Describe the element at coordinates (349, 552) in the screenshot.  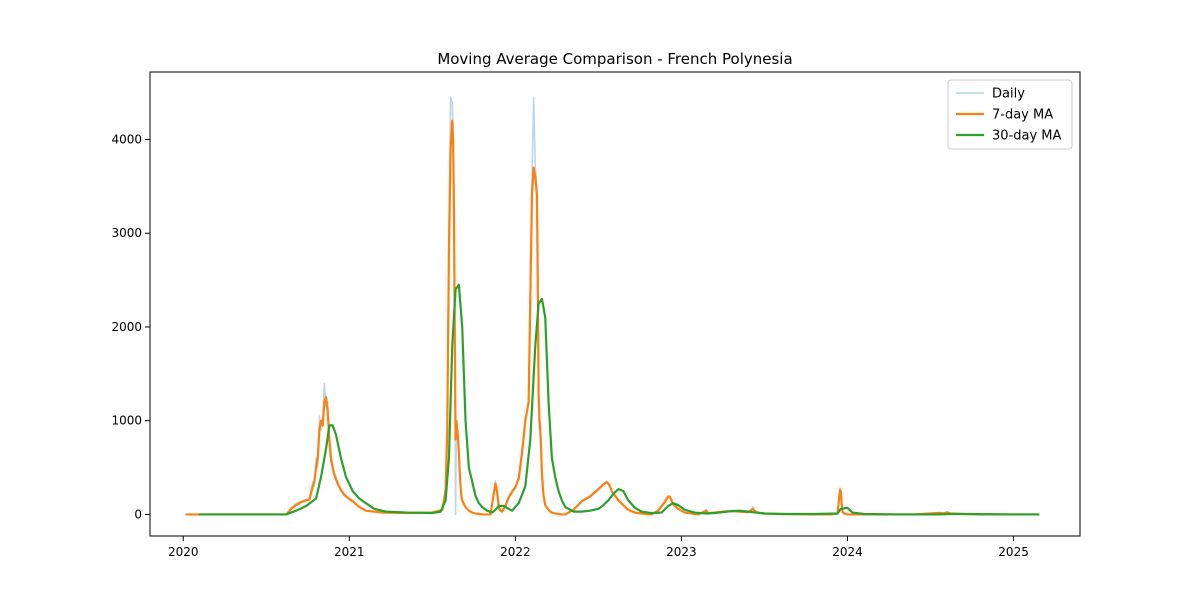
I see `x-tick-label: 2021` at that location.